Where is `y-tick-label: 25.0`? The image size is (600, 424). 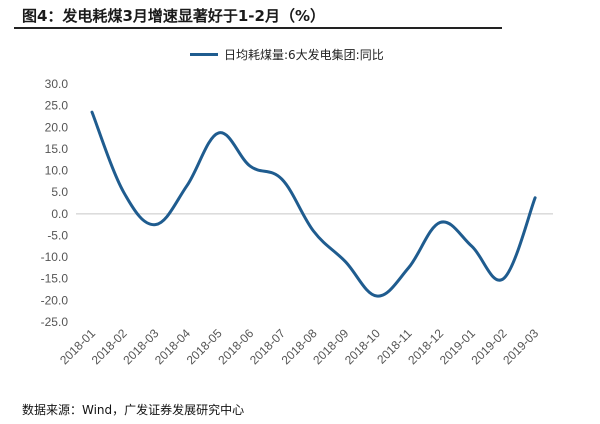
y-tick-label: 25.0 is located at coordinates (57, 106).